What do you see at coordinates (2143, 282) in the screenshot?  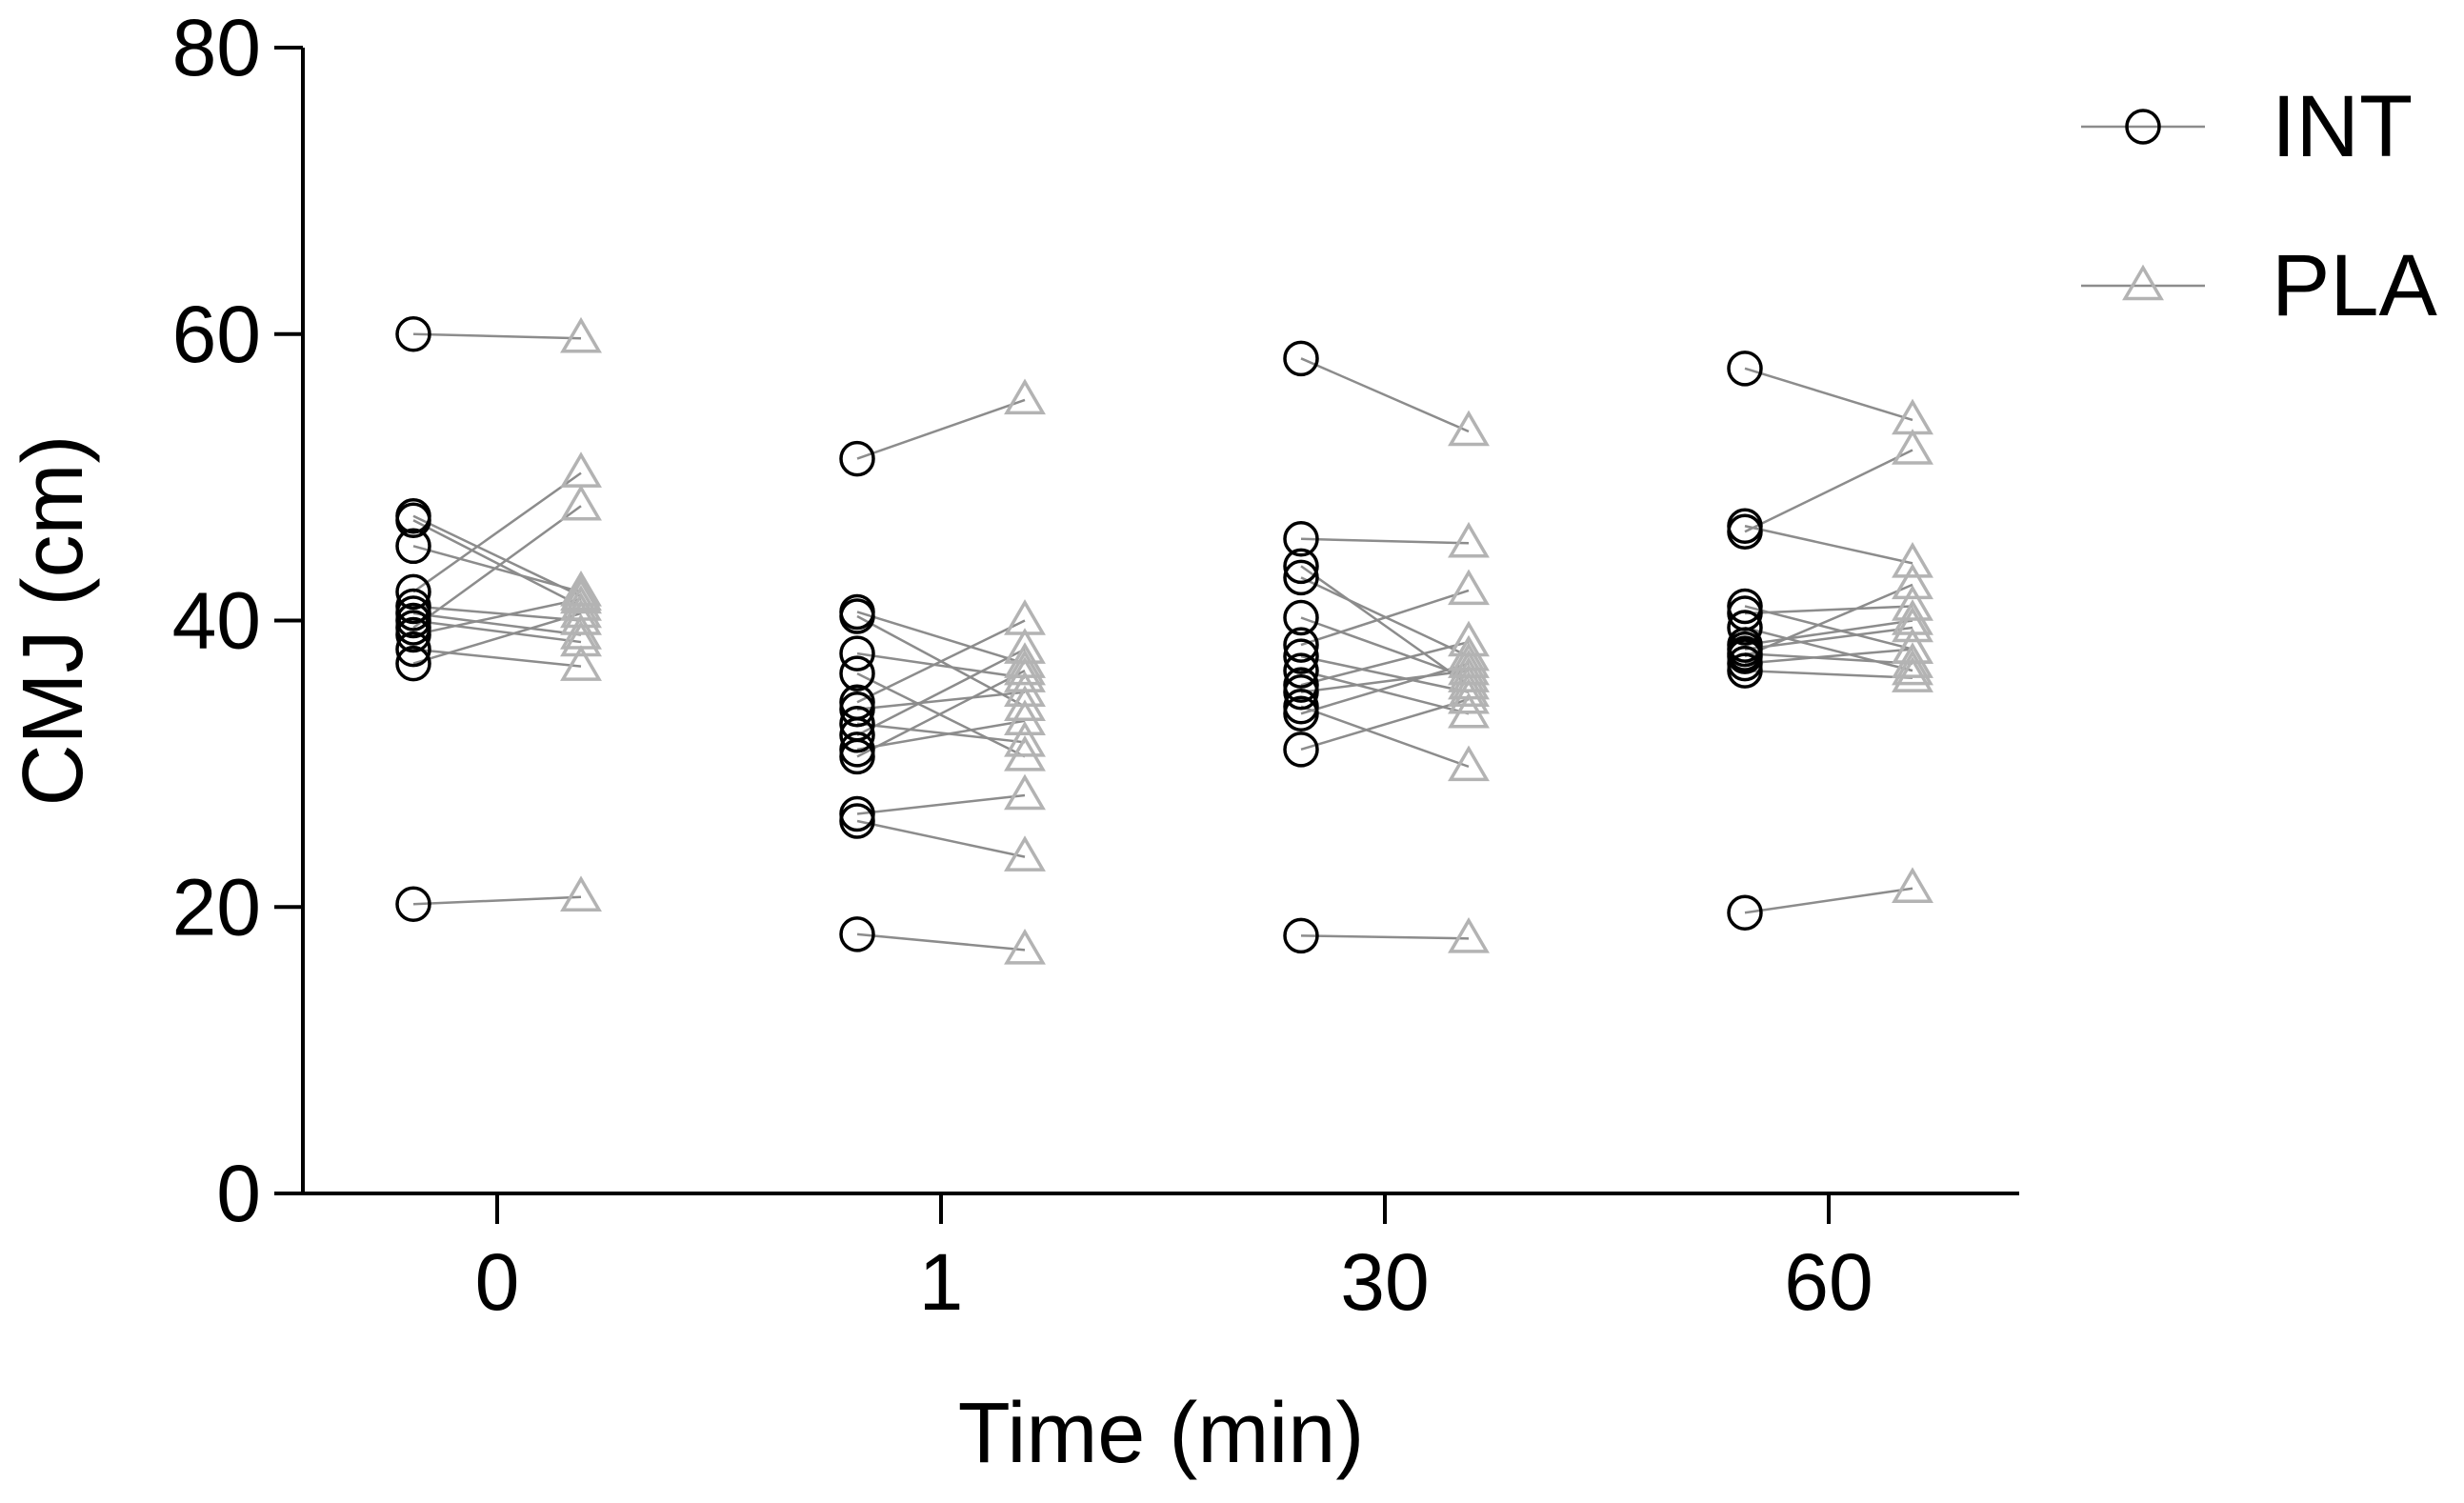 I see `legend-pla-marker` at bounding box center [2143, 282].